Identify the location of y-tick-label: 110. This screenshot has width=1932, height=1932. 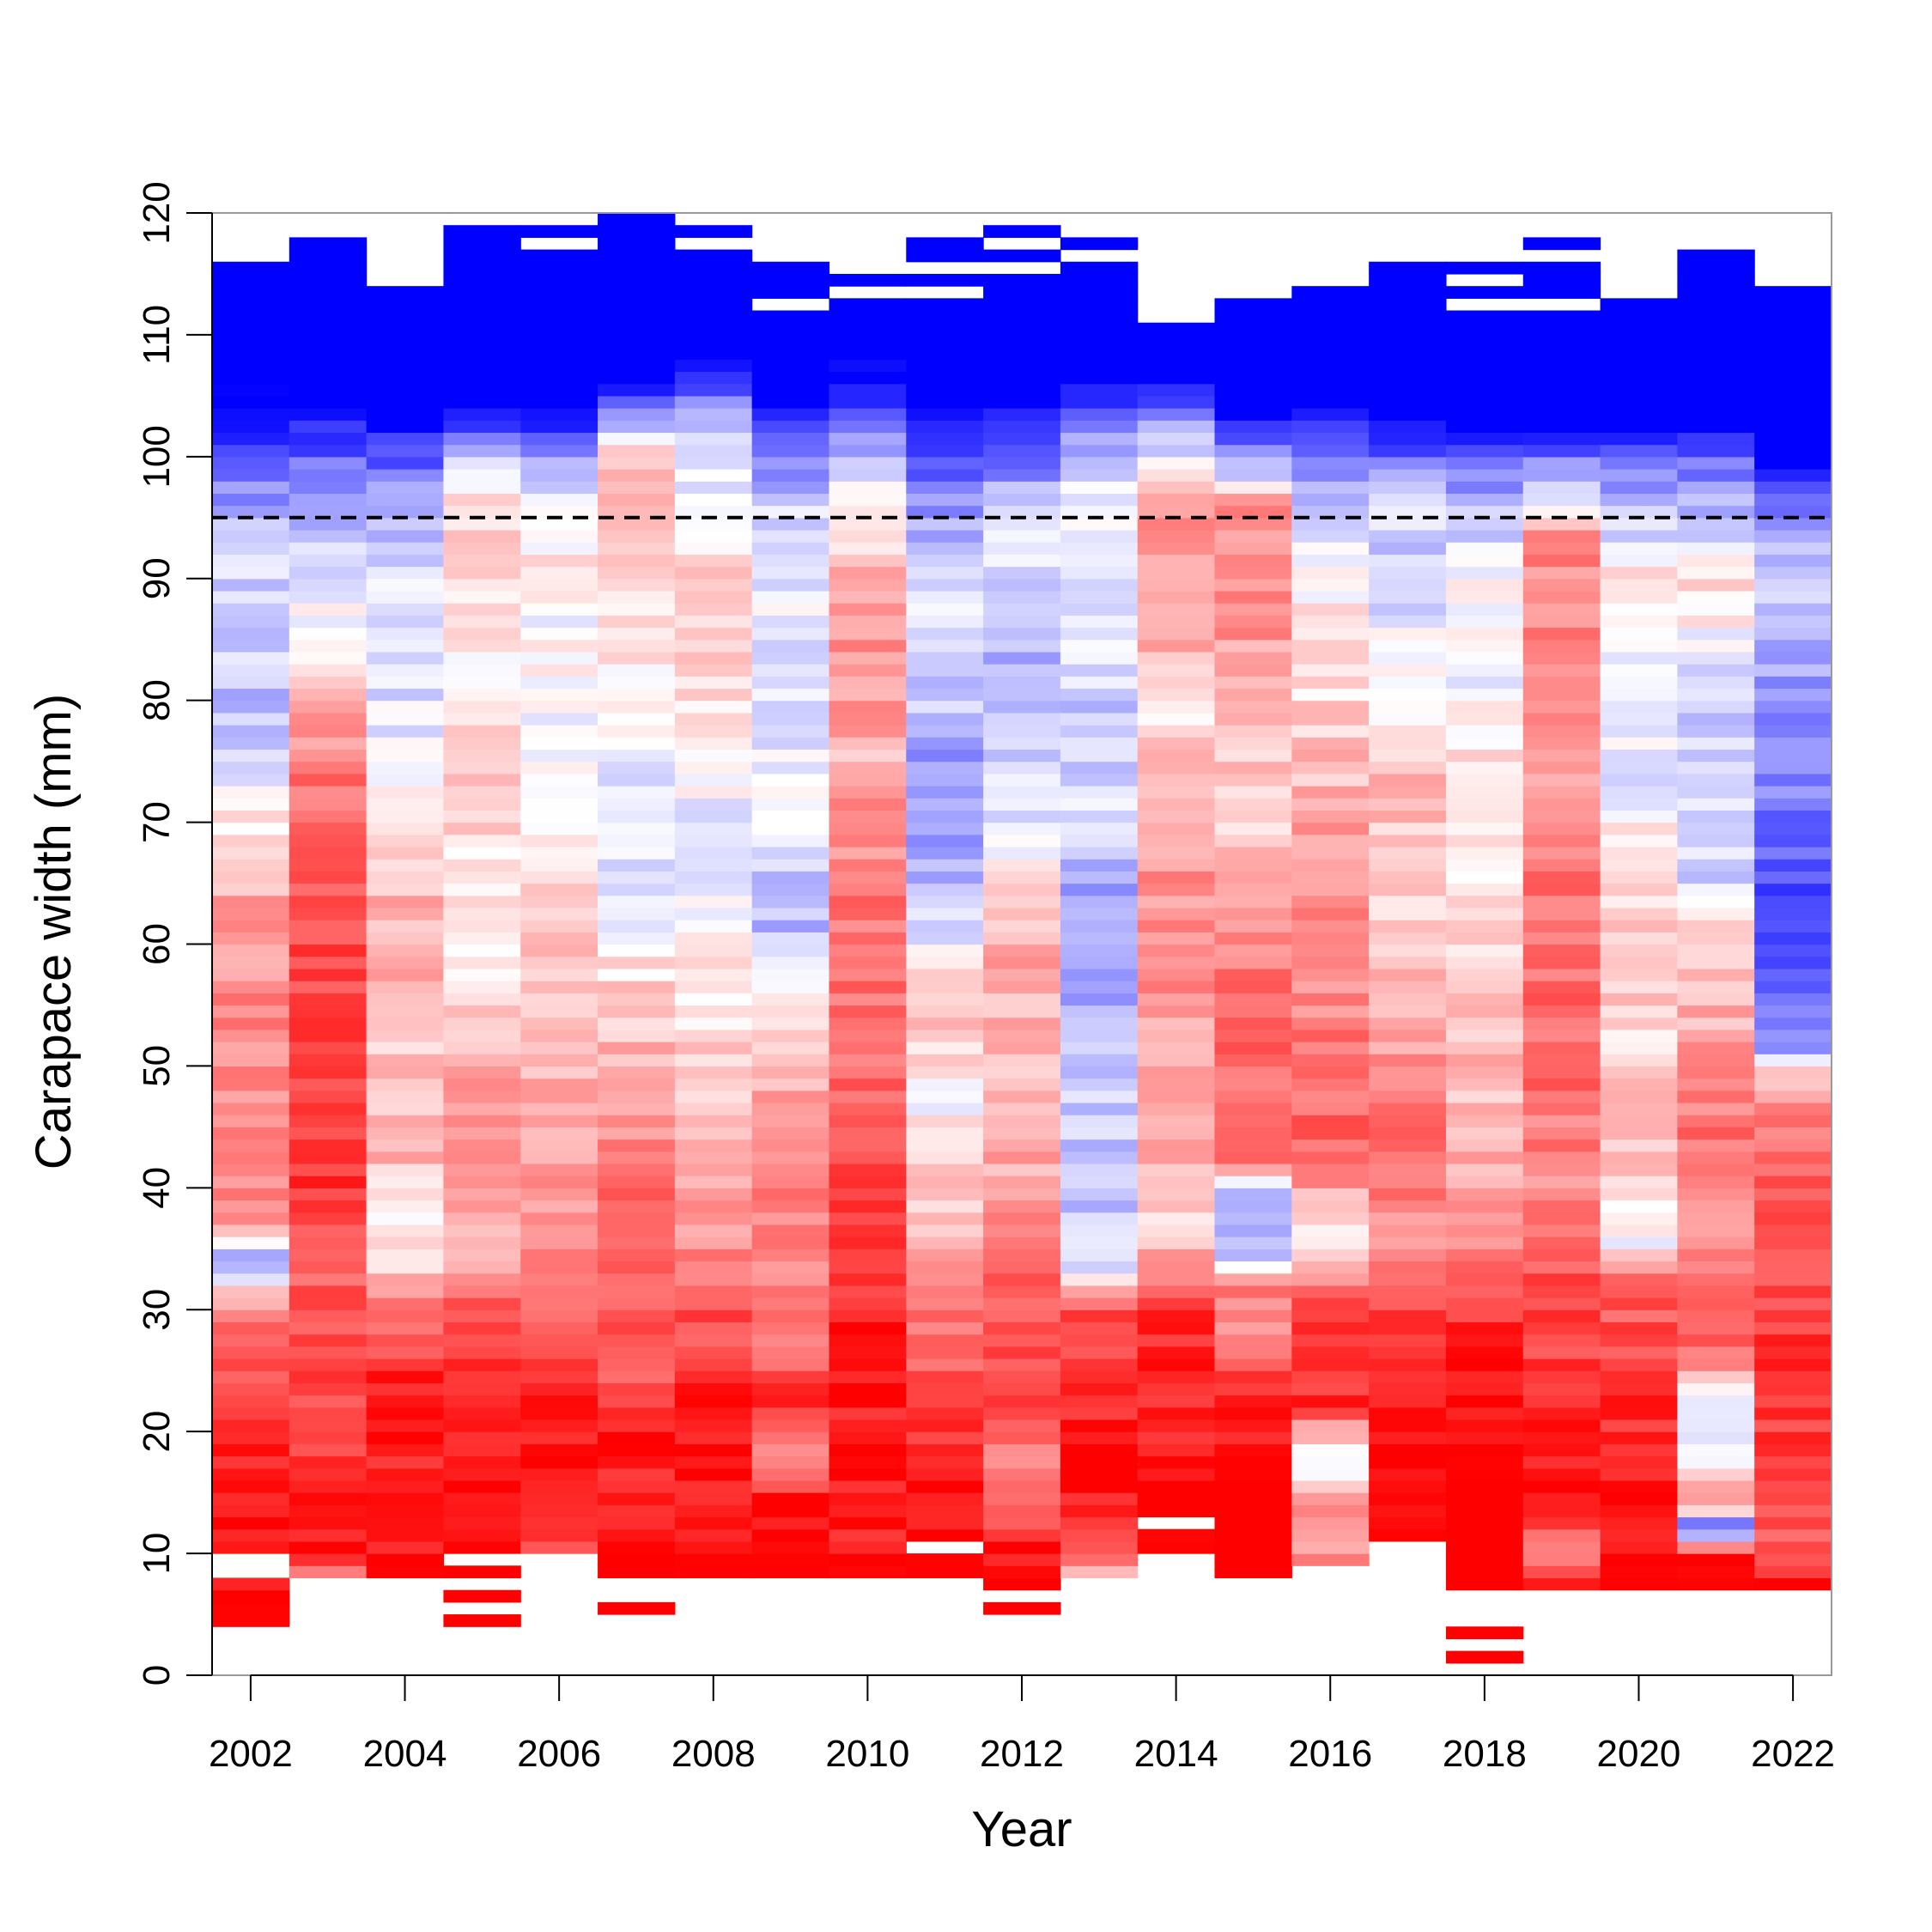
(157, 335).